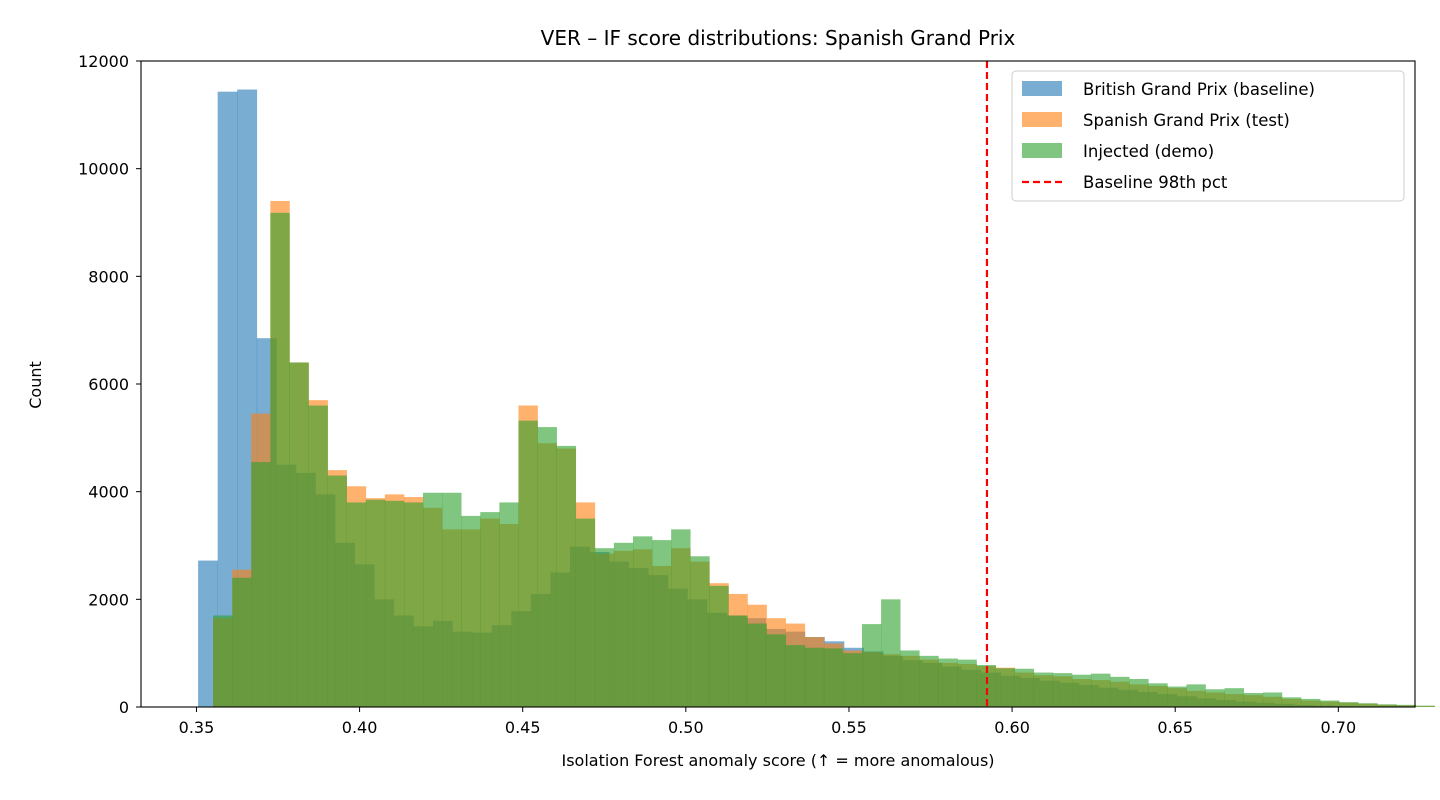 The width and height of the screenshot is (1440, 800). Describe the element at coordinates (1186, 120) in the screenshot. I see `legend-label-test: Spanish Grand Prix (test)` at that location.